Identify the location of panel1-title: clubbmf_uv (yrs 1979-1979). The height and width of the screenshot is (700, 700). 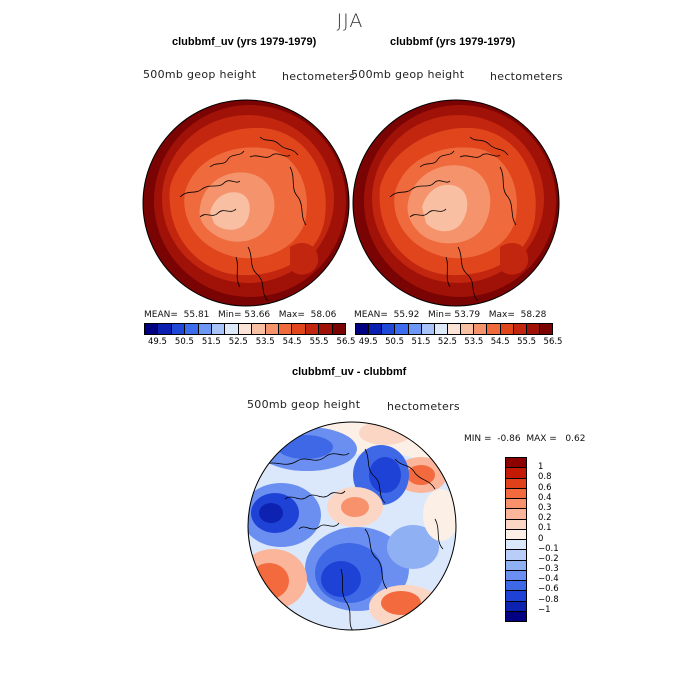
(244, 42).